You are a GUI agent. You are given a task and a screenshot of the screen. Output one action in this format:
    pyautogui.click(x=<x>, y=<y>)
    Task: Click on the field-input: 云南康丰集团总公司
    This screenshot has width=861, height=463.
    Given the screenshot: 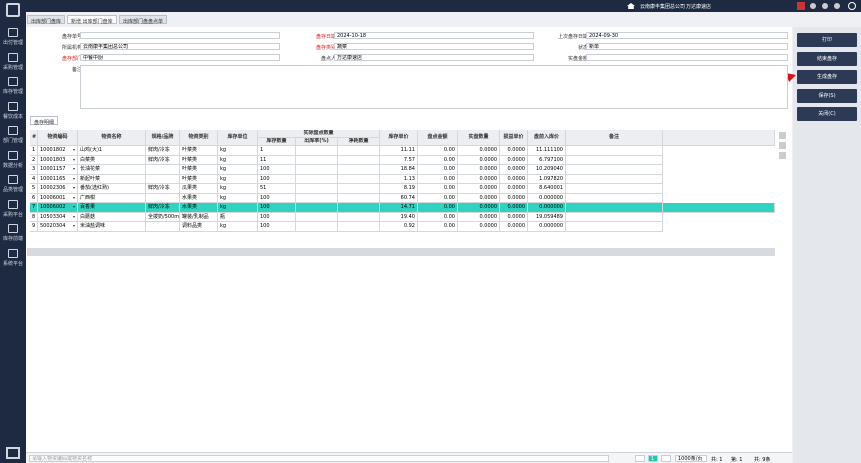 What is the action you would take?
    pyautogui.click(x=180, y=46)
    